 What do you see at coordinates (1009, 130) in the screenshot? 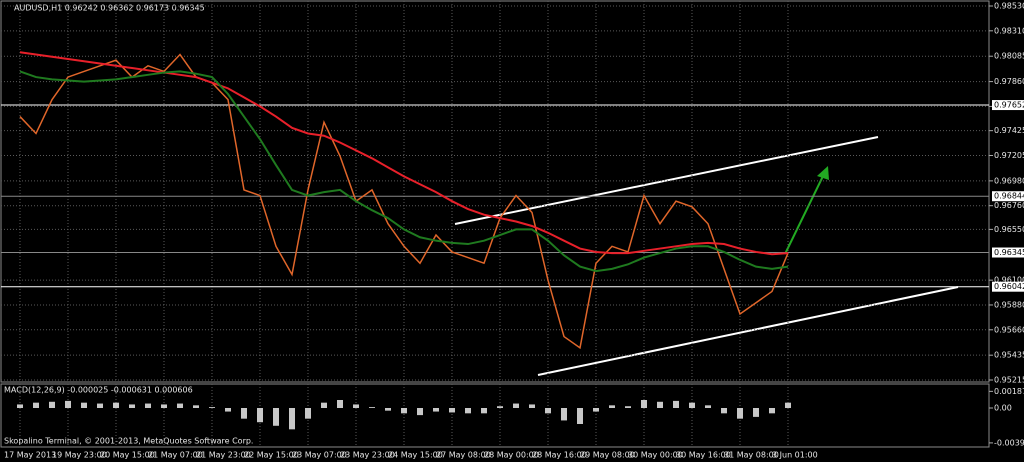
I see `y-tick-label: 0.97425` at bounding box center [1009, 130].